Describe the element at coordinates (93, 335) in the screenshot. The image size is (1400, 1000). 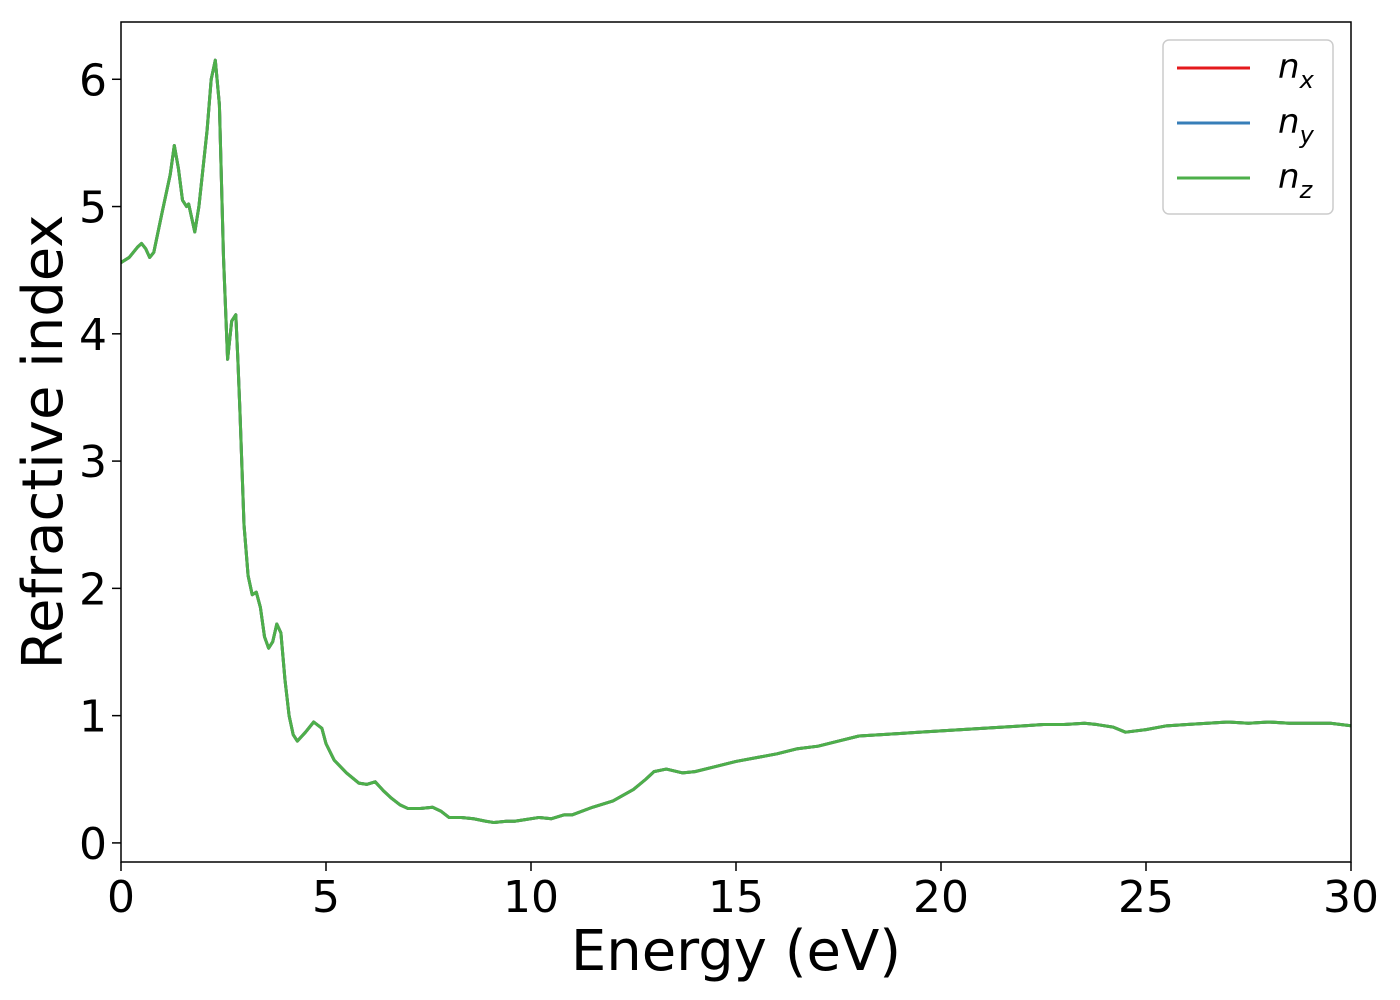
I see `y-tick-label: 4` at that location.